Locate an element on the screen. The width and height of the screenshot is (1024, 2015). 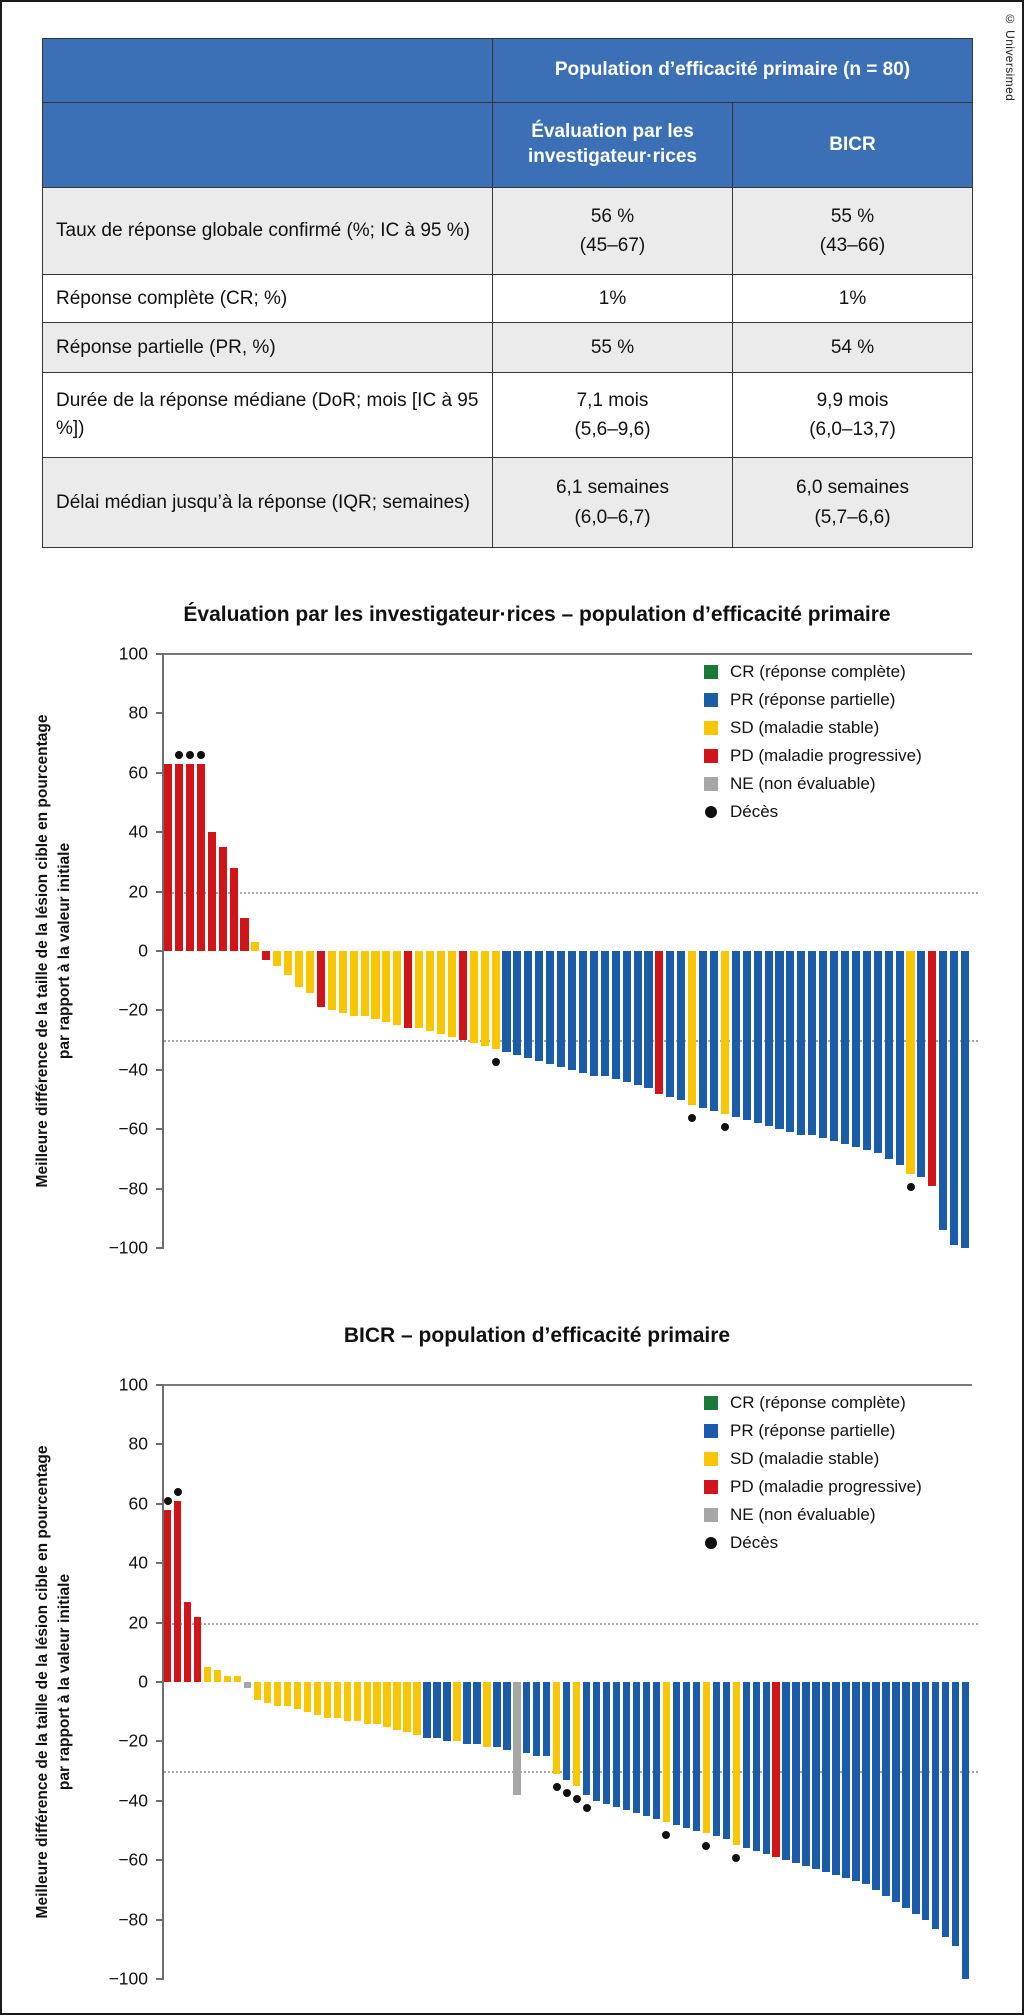
copyright-credit: © Universimed is located at coordinates (1010, 57).